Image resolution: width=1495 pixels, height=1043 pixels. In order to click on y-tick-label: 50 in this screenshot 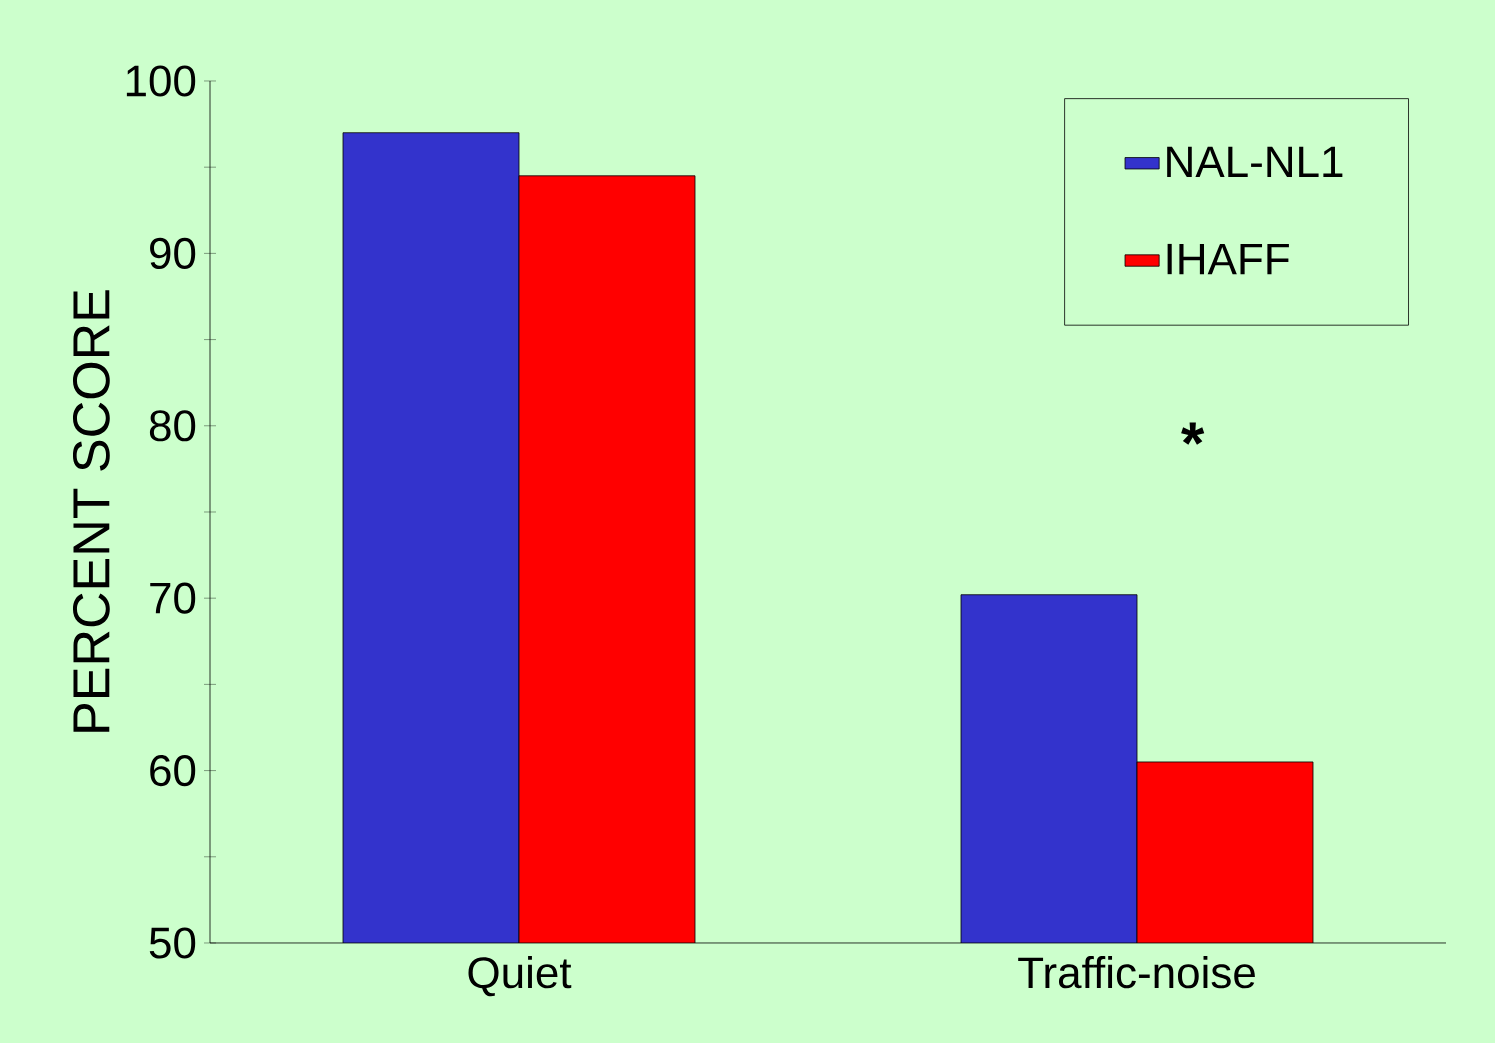, I will do `click(172, 943)`.